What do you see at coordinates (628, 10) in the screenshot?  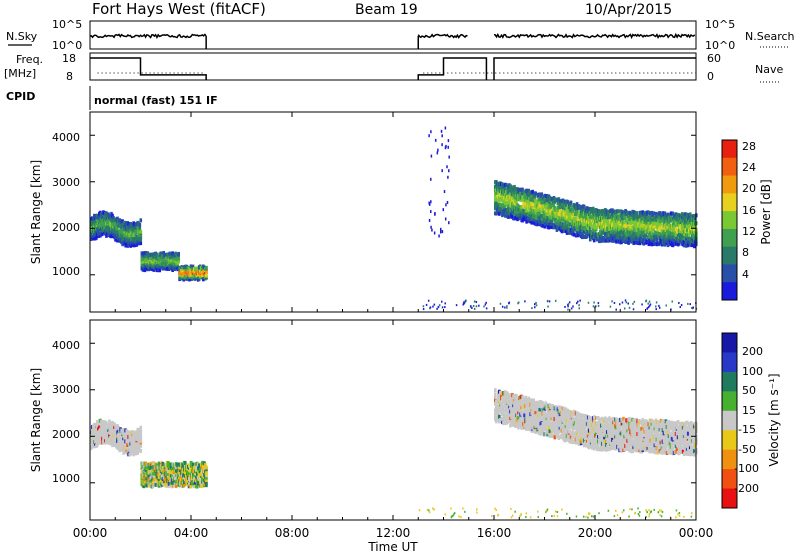 I see `date-label: 10/Apr/2015` at bounding box center [628, 10].